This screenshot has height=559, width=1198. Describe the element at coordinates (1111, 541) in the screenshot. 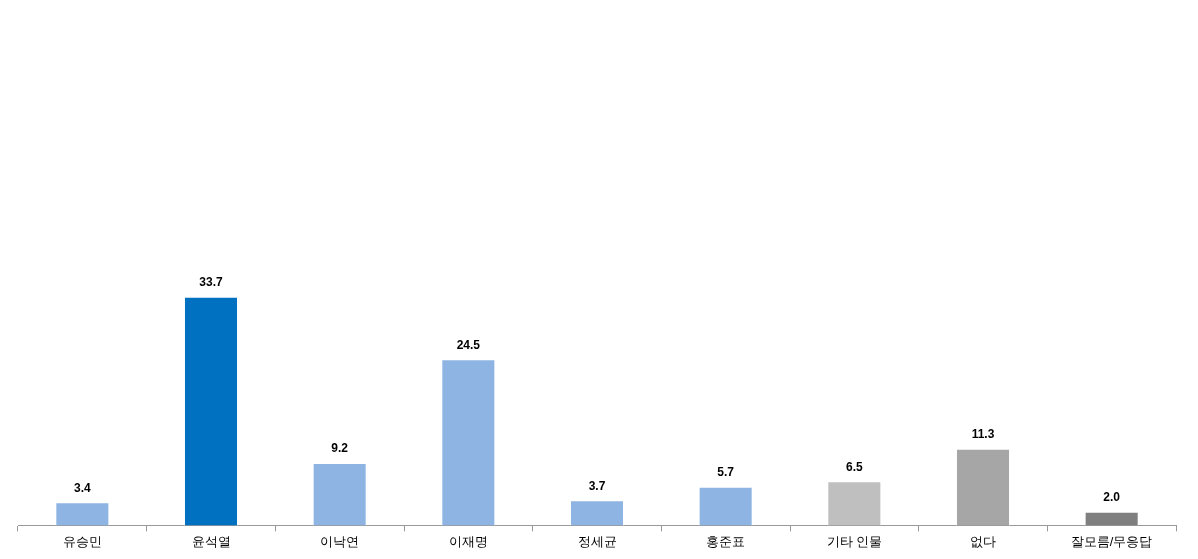

I see `x-tick-label: 잘모름/무응답` at that location.